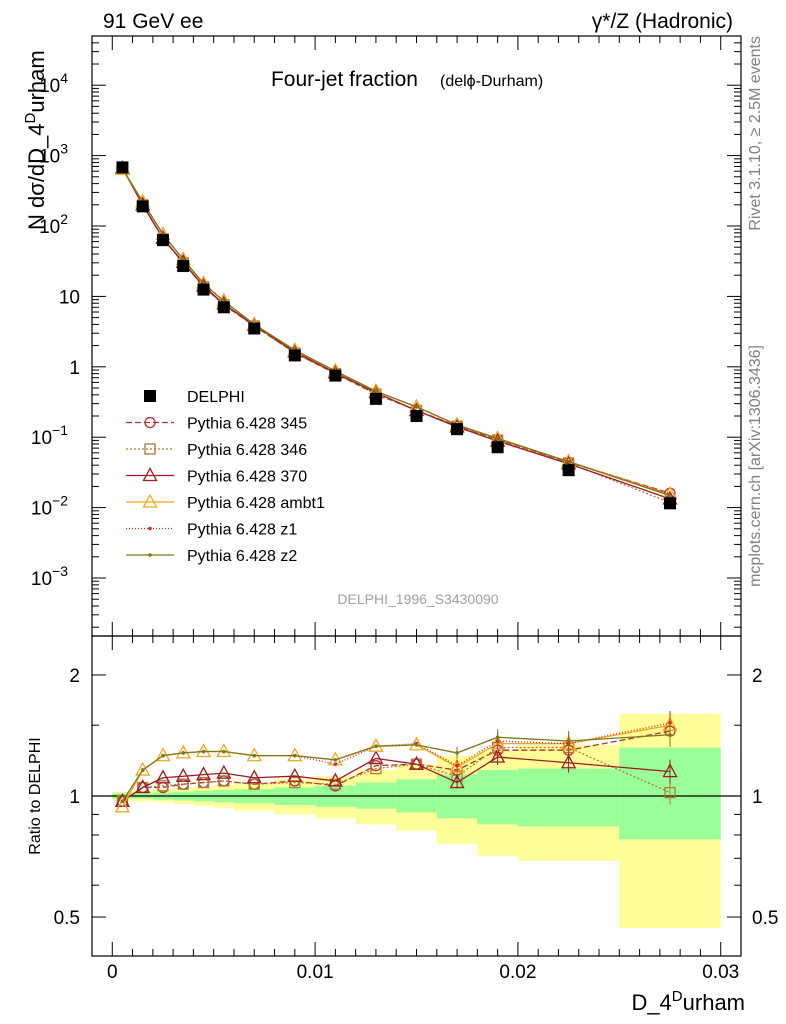 The width and height of the screenshot is (786, 1024). Describe the element at coordinates (53, 83) in the screenshot. I see `main-y-tick-label: 10⁴` at that location.